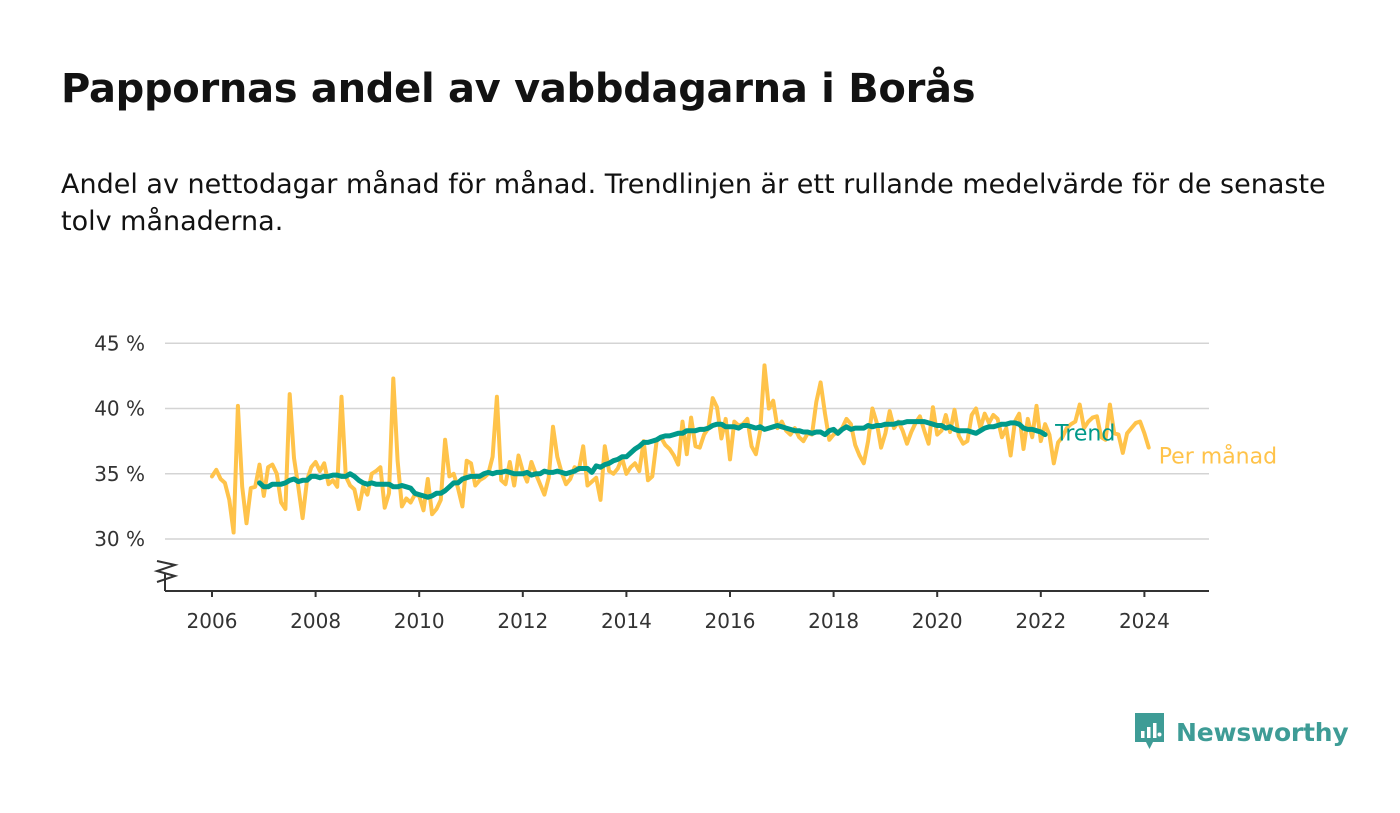  Describe the element at coordinates (652, 459) in the screenshot. I see `series-line-trend` at that location.